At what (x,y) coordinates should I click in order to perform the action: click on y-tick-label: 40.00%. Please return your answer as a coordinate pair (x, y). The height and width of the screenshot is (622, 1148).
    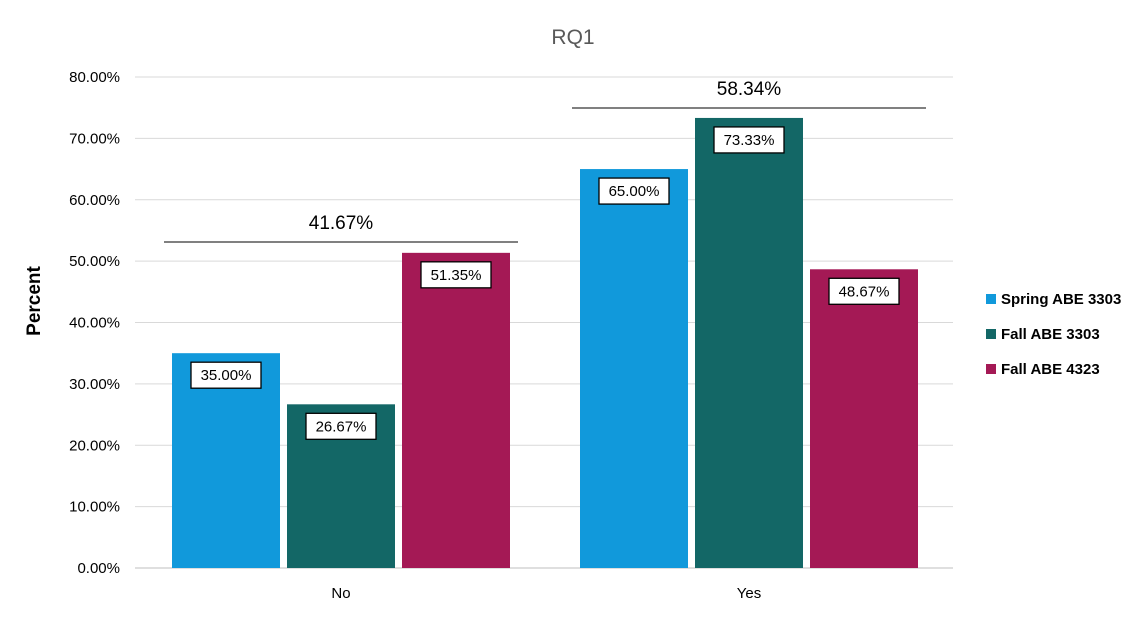
    Looking at the image, I should click on (94, 323).